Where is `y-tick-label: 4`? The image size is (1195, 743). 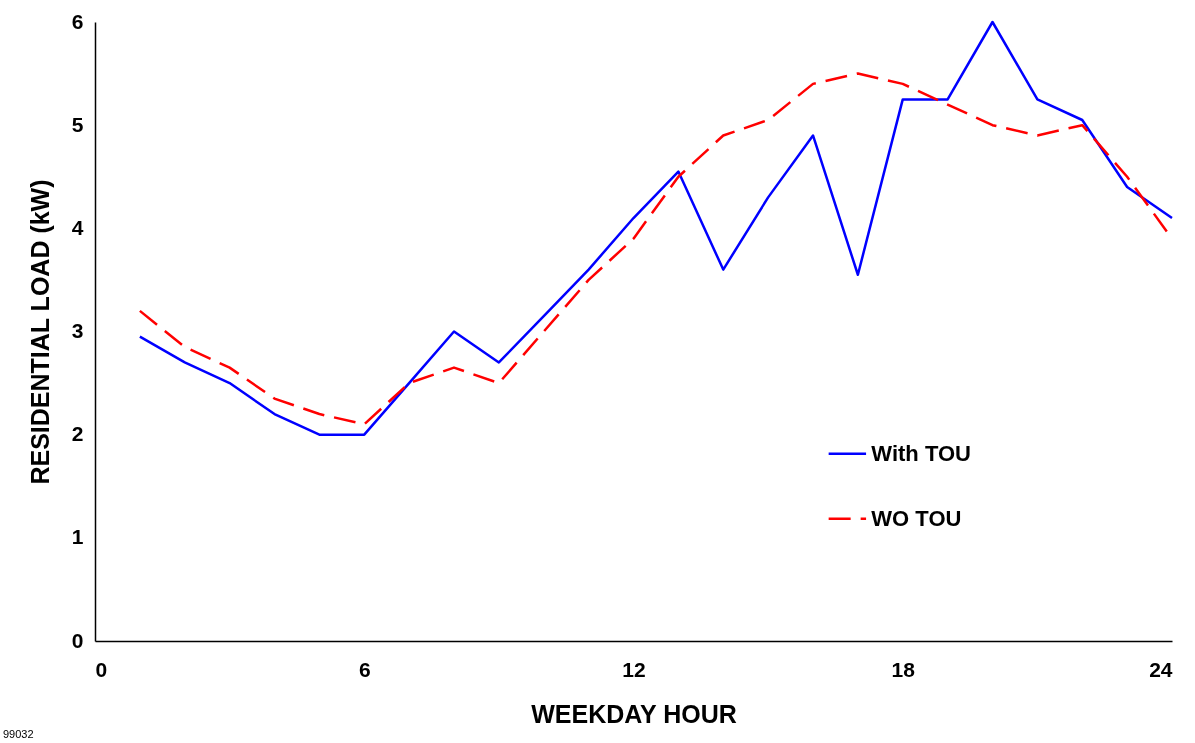
y-tick-label: 4 is located at coordinates (77, 227).